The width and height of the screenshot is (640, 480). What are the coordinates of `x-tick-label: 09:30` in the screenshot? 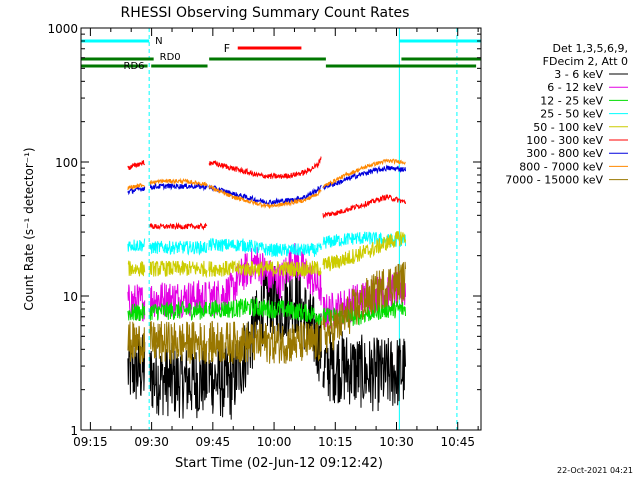 It's located at (151, 442).